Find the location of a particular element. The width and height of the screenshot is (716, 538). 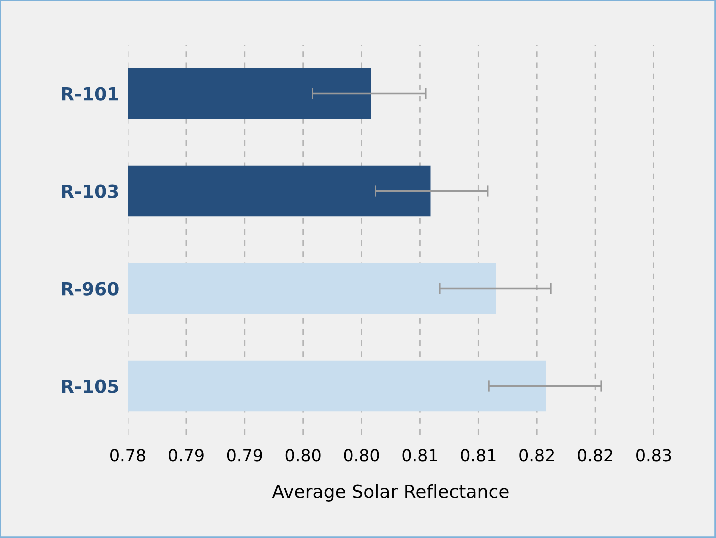

x-tick-label: 0.83 is located at coordinates (654, 455).